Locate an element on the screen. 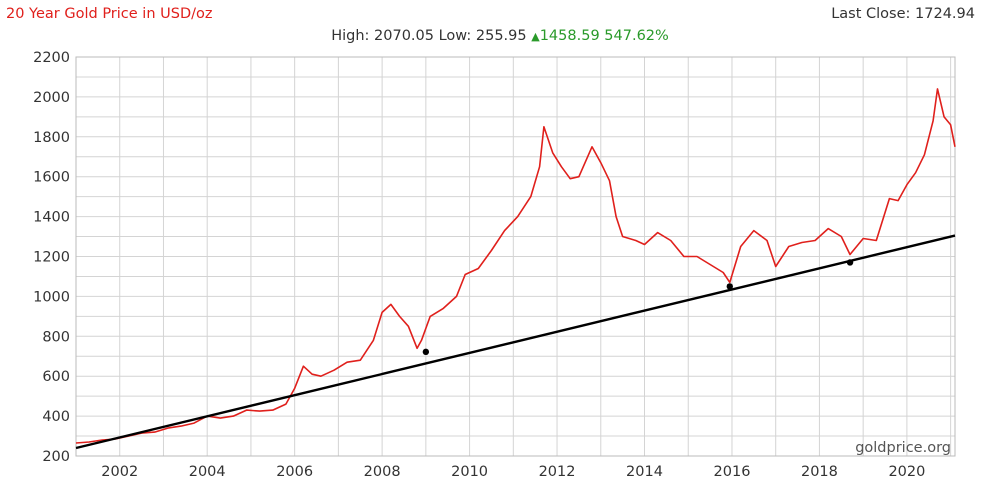  y-tick-label: 2000 is located at coordinates (51, 98).